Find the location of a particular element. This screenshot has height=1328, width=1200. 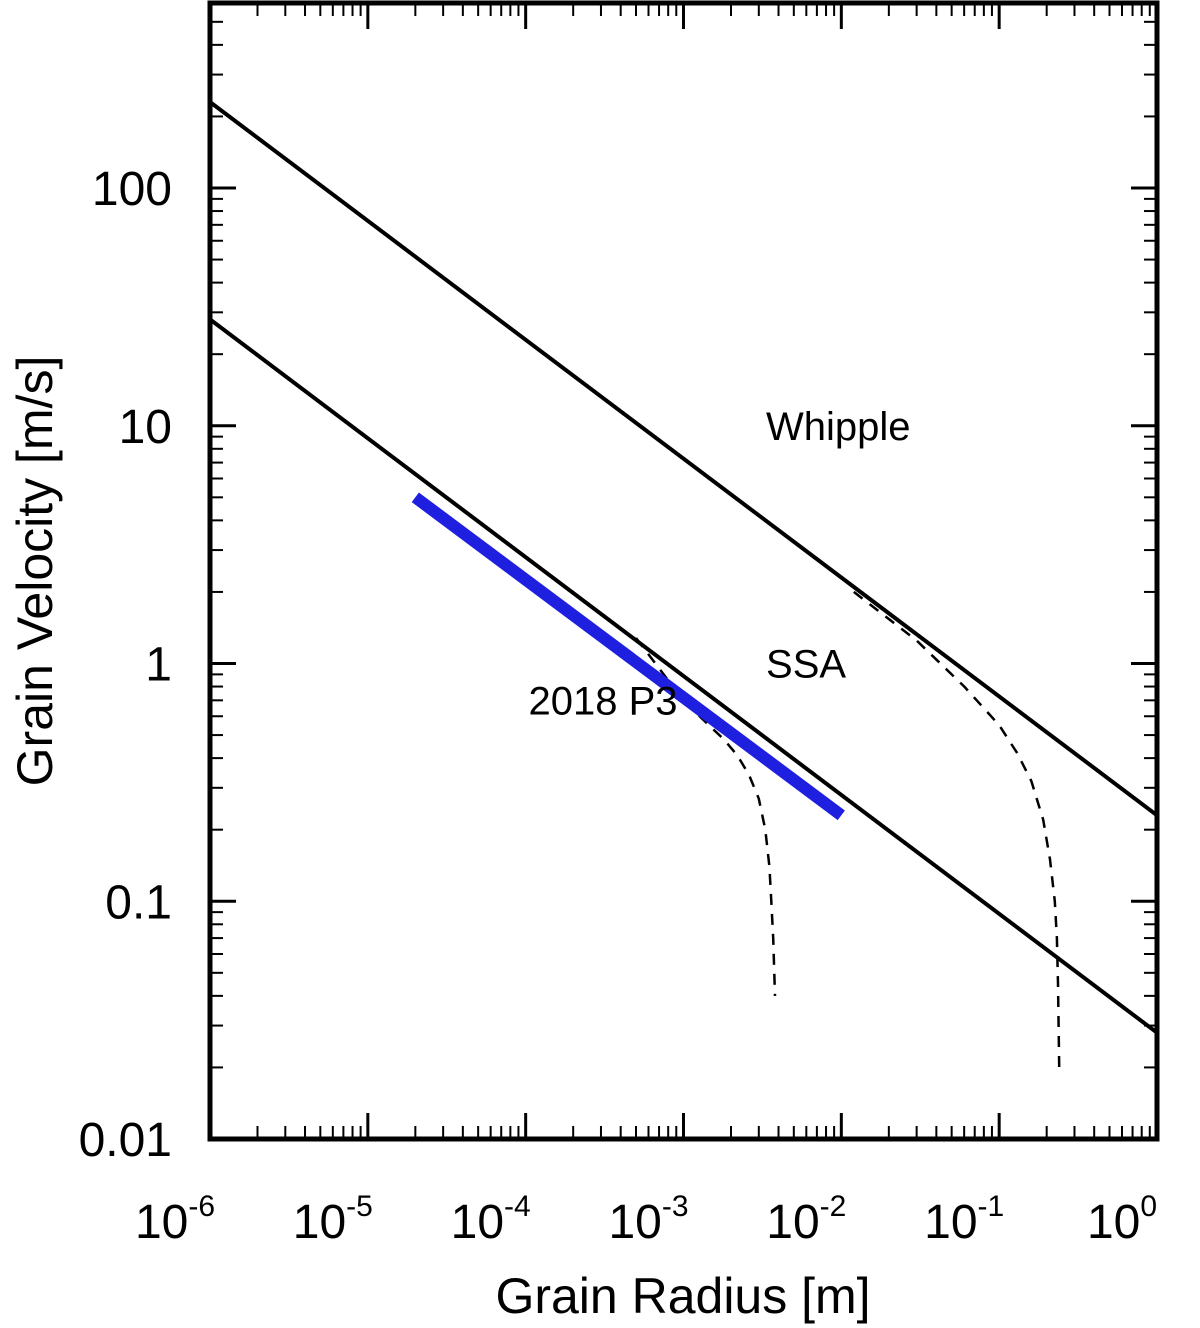

y-axis-title: Grain Velocity [m/s] is located at coordinates (35, 571).